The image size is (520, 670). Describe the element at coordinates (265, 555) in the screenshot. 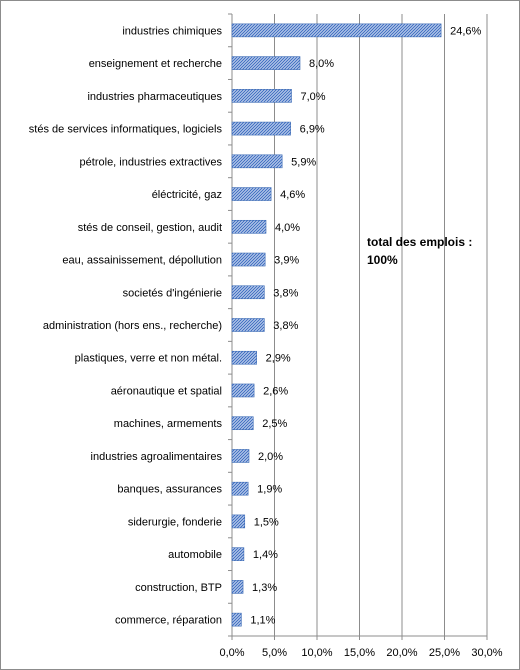

I see `value-label: 1,4%` at that location.